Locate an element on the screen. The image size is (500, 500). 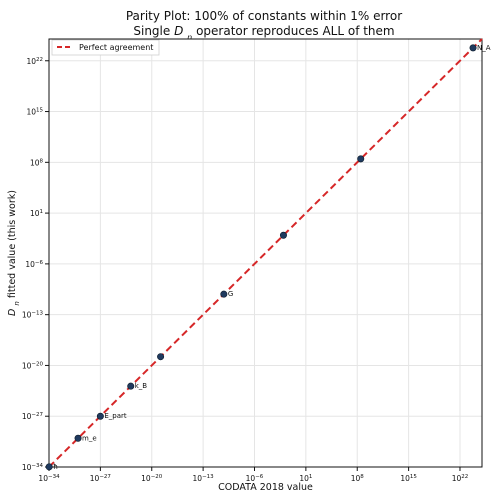
data-point-label: m_e is located at coordinates (89, 438).